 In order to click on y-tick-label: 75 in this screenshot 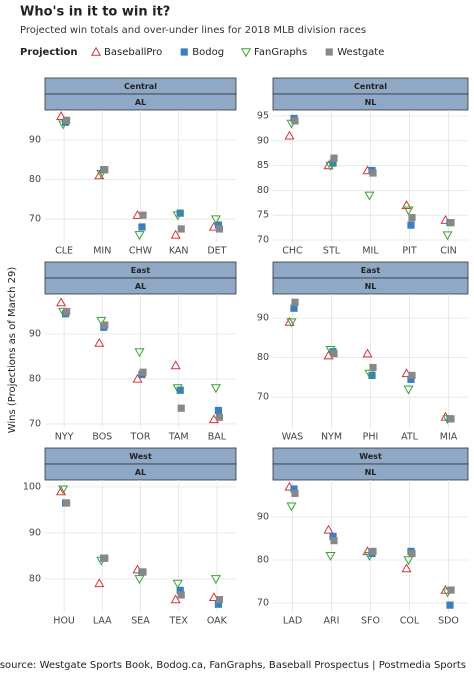, I will do `click(263, 215)`.